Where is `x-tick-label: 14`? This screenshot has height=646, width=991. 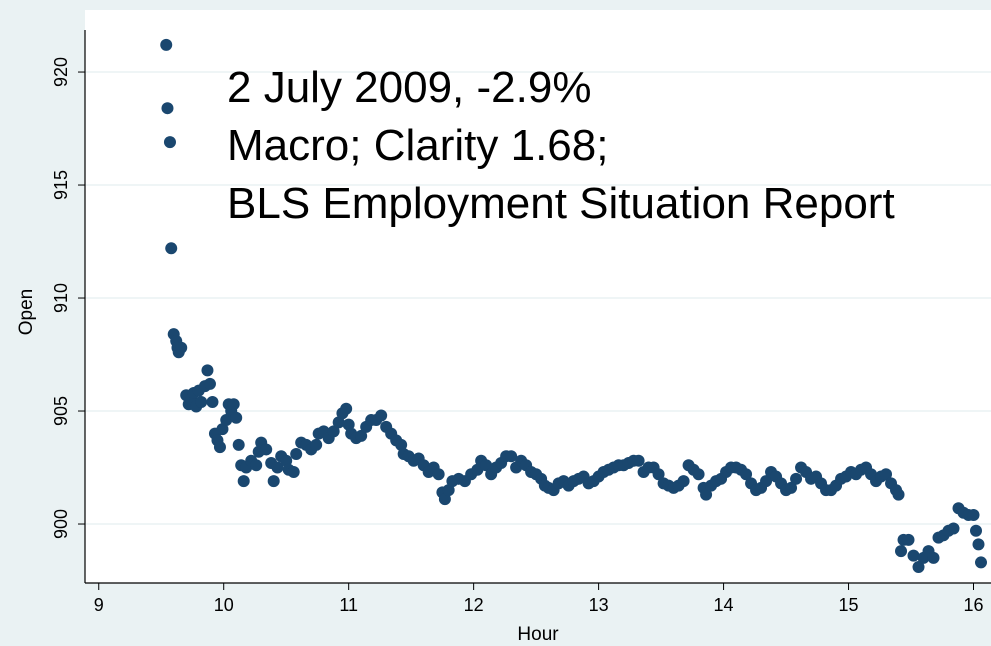 x-tick-label: 14 is located at coordinates (724, 605).